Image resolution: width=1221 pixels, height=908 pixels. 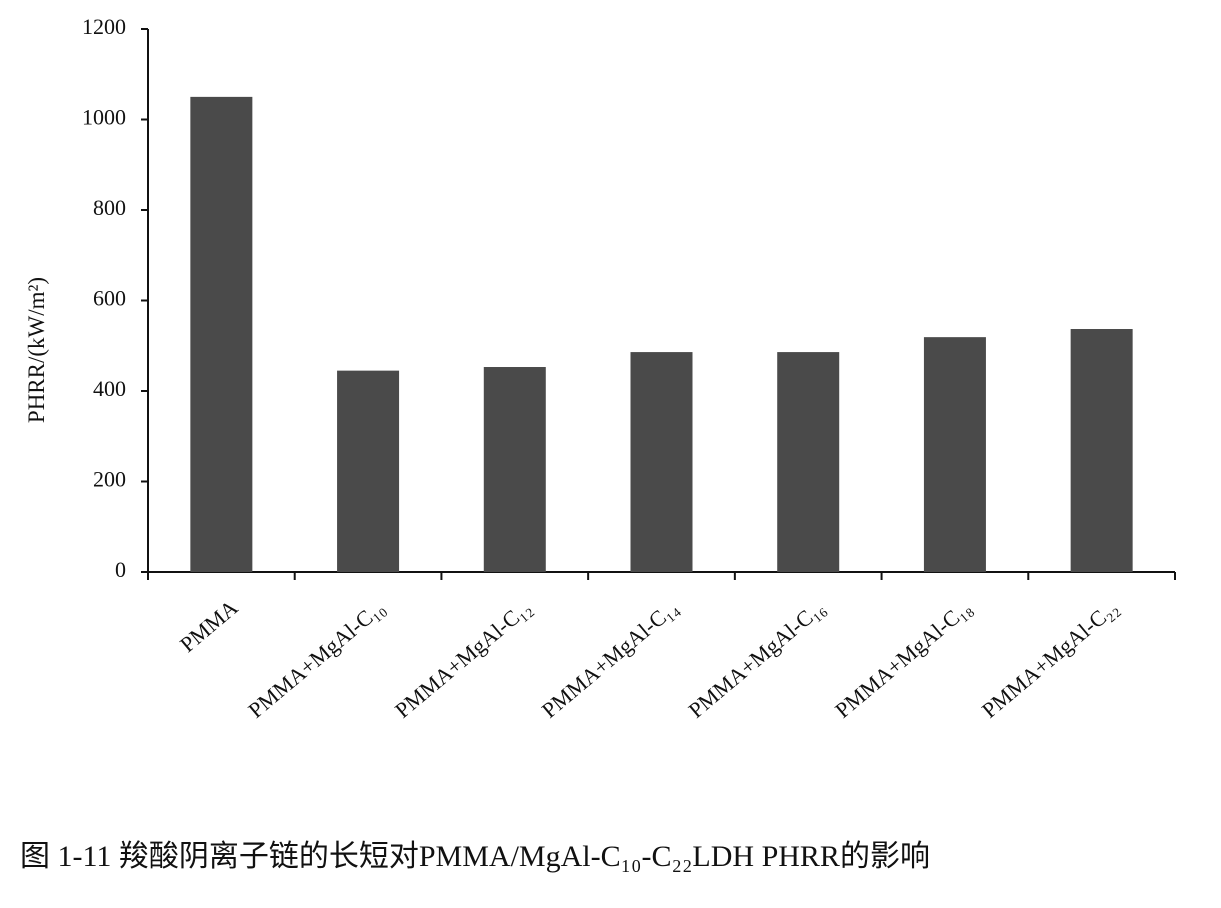 I want to click on y-tick-label: 0, so click(x=120, y=569).